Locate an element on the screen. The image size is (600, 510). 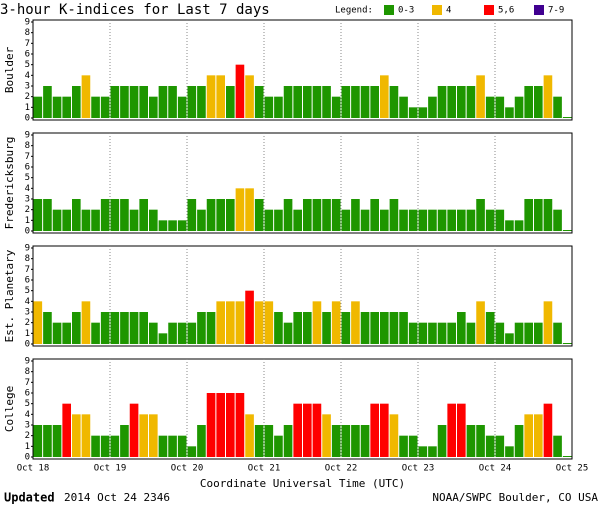
legend-title: Legend: is located at coordinates (354, 11).